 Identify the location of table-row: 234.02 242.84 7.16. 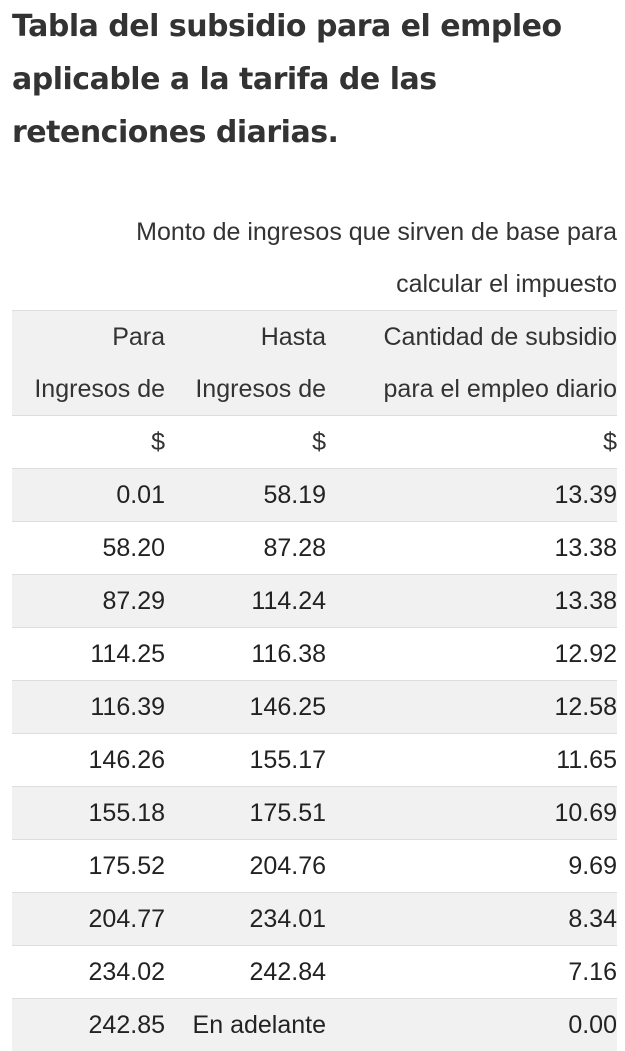
(314, 972).